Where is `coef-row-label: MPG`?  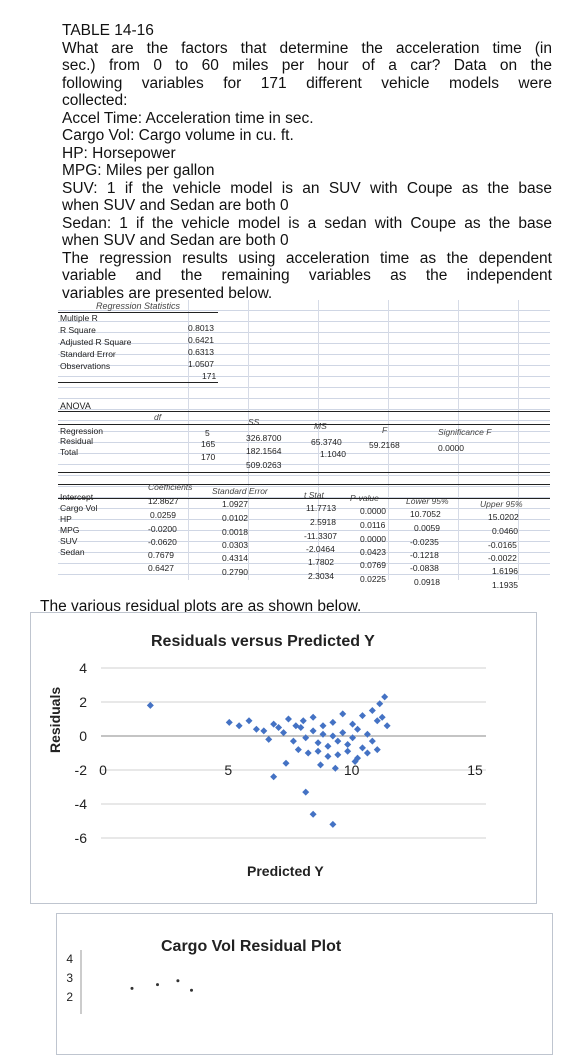 coef-row-label: MPG is located at coordinates (70, 530).